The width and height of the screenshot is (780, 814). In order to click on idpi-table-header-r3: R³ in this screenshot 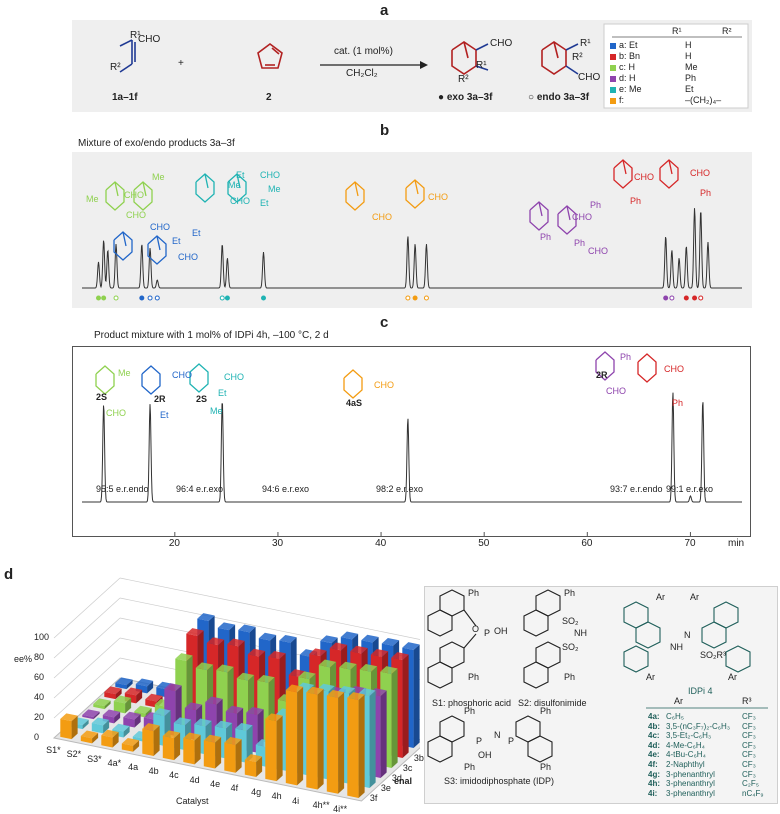, I will do `click(747, 701)`.